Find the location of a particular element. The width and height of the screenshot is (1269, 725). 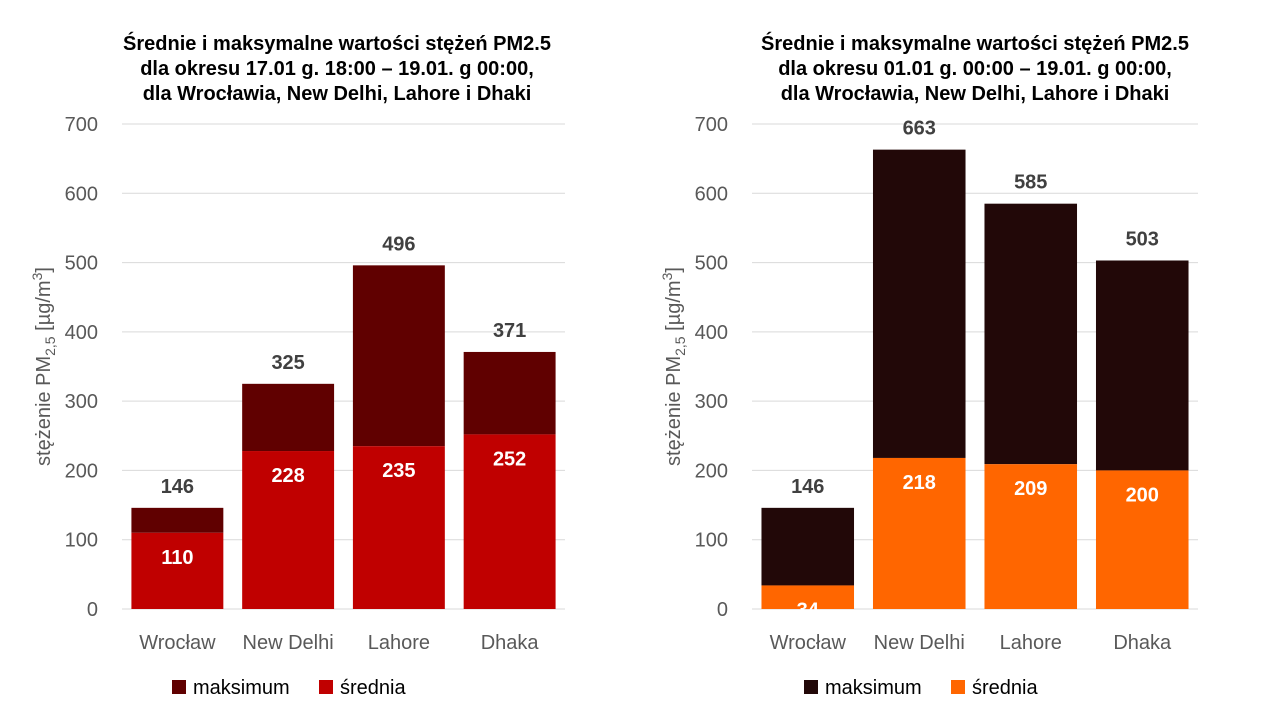

data-label-srednia: 218 is located at coordinates (919, 483).